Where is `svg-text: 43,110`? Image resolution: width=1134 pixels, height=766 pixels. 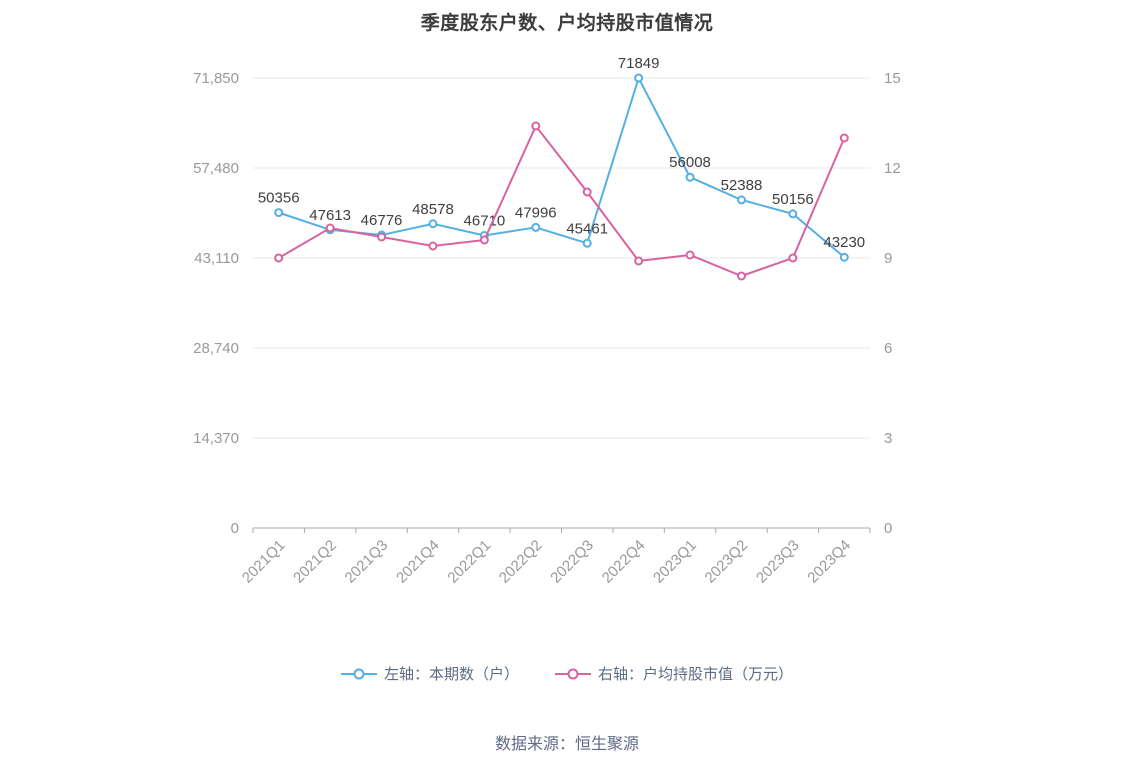
svg-text: 43,110 is located at coordinates (216, 258).